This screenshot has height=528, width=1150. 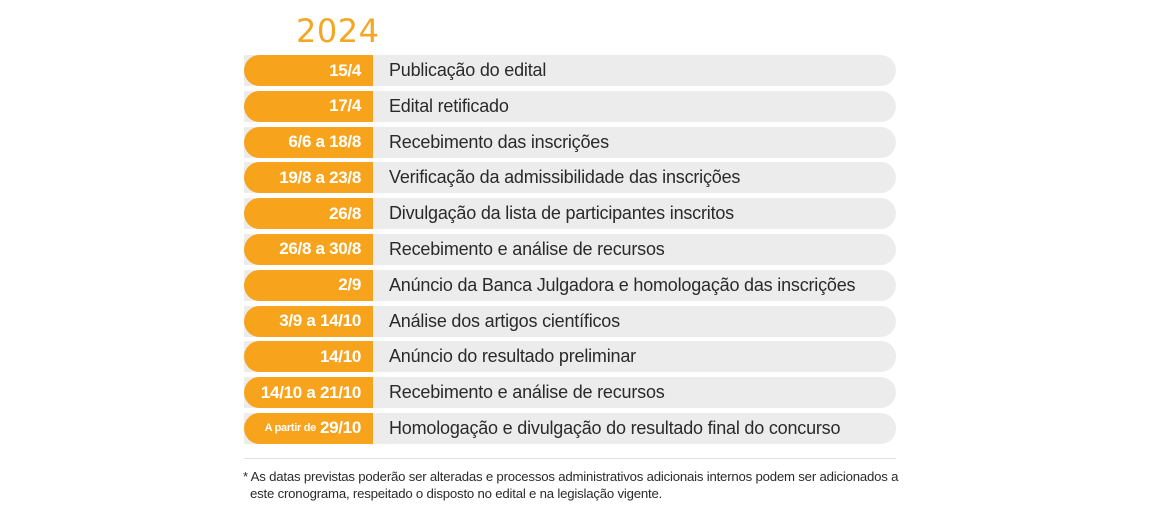 I want to click on schedule-event: Anúncio do resultado preliminar, so click(x=512, y=356).